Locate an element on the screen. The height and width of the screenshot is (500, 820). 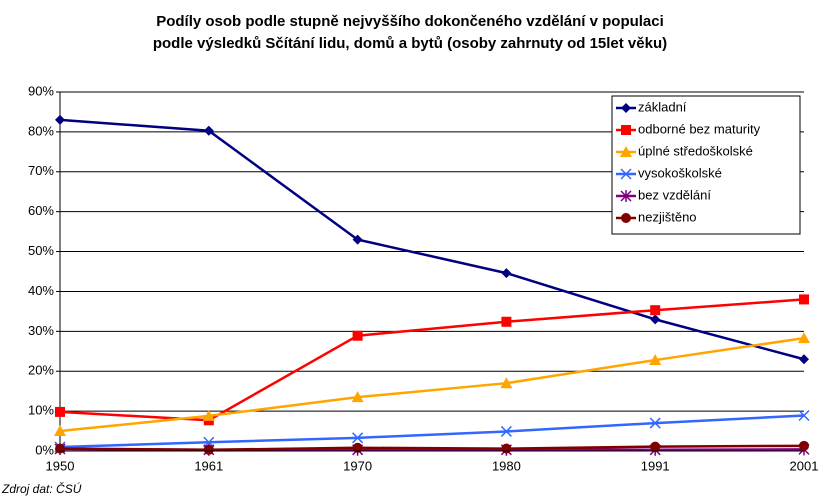
legend-box is located at coordinates (706, 165).